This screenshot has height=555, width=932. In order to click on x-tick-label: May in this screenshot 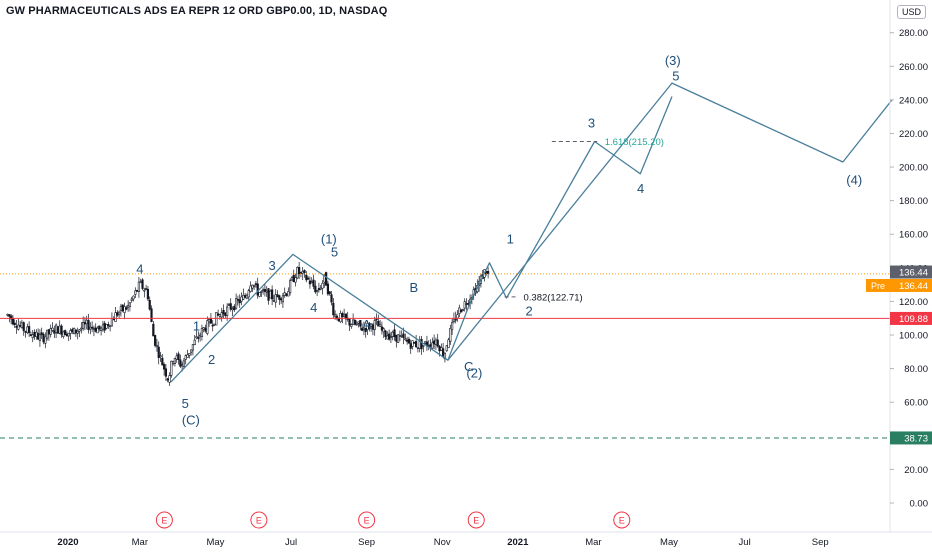, I will do `click(215, 542)`.